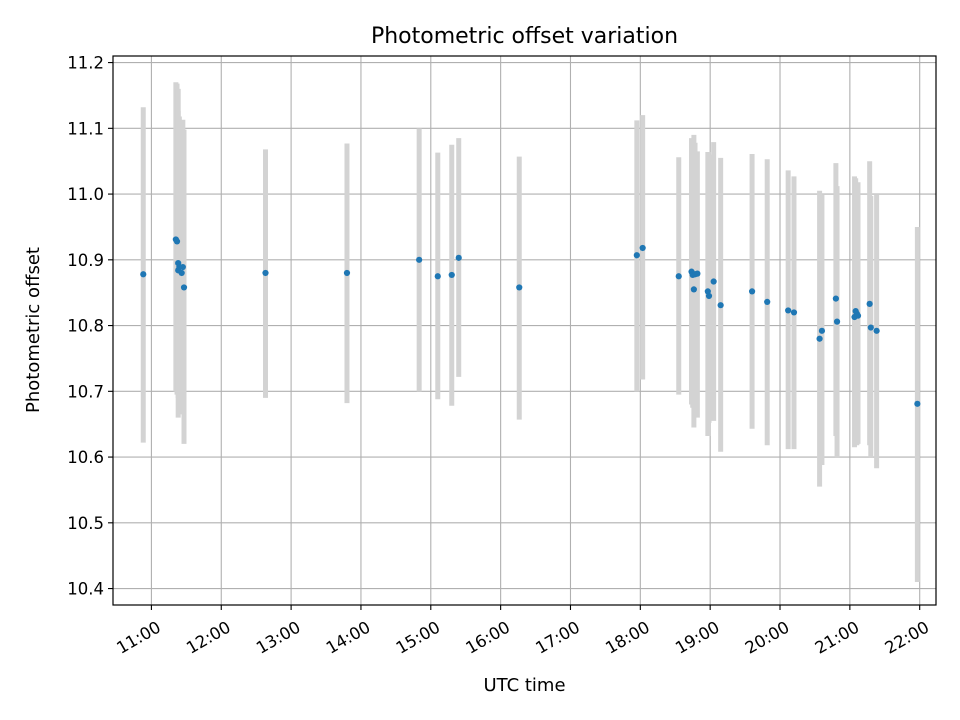  Describe the element at coordinates (85, 260) in the screenshot. I see `y-tick-label: 10.9` at that location.